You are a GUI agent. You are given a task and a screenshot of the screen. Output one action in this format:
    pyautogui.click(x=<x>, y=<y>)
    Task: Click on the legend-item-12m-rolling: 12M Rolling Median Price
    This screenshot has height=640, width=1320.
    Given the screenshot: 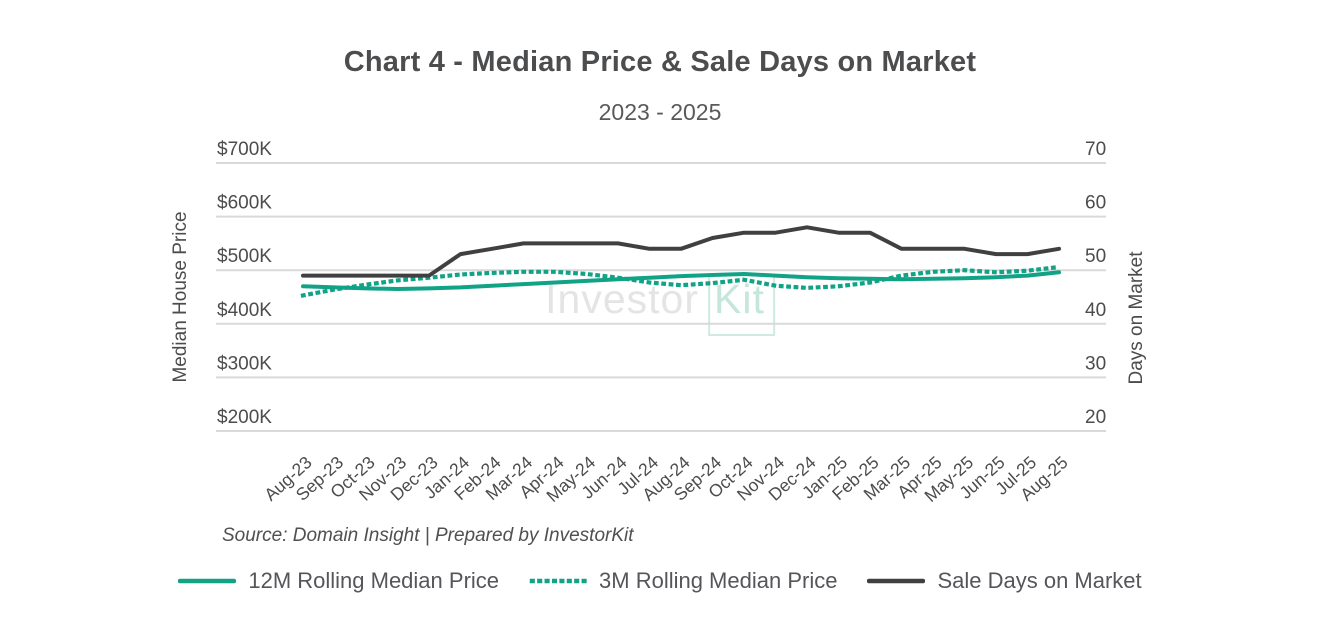 What is the action you would take?
    pyautogui.click(x=338, y=581)
    